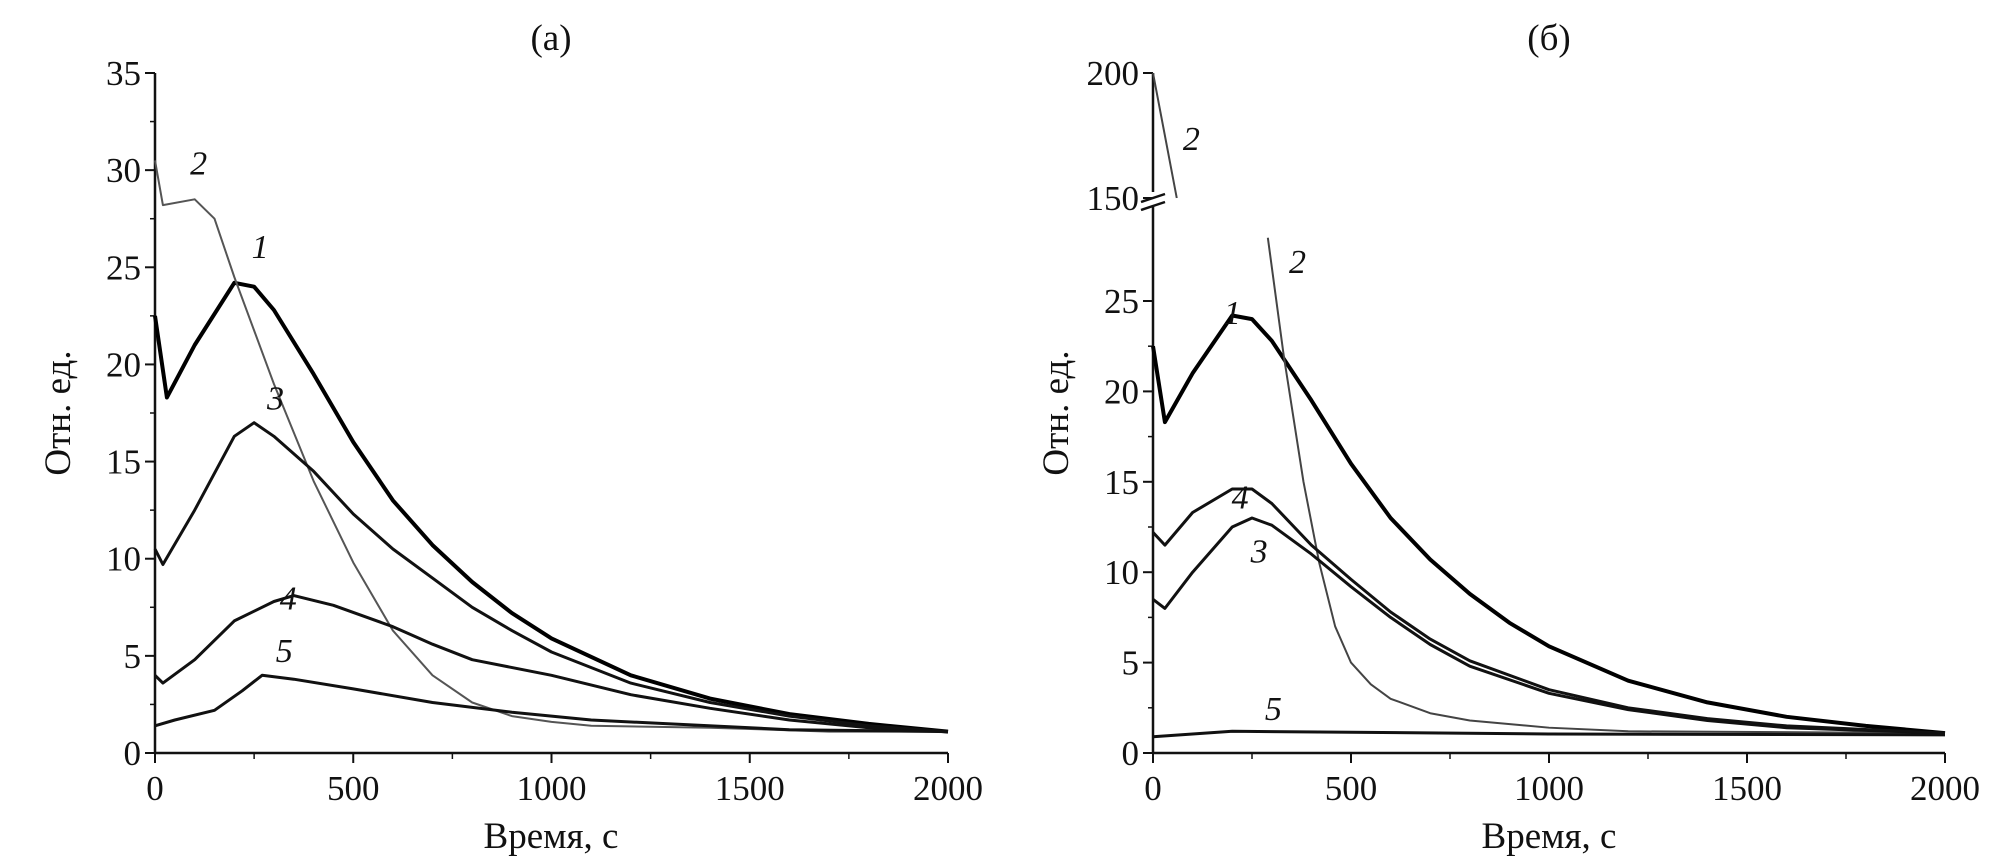  I want to click on panel-a-x-tick-label: 1000, so click(552, 788).